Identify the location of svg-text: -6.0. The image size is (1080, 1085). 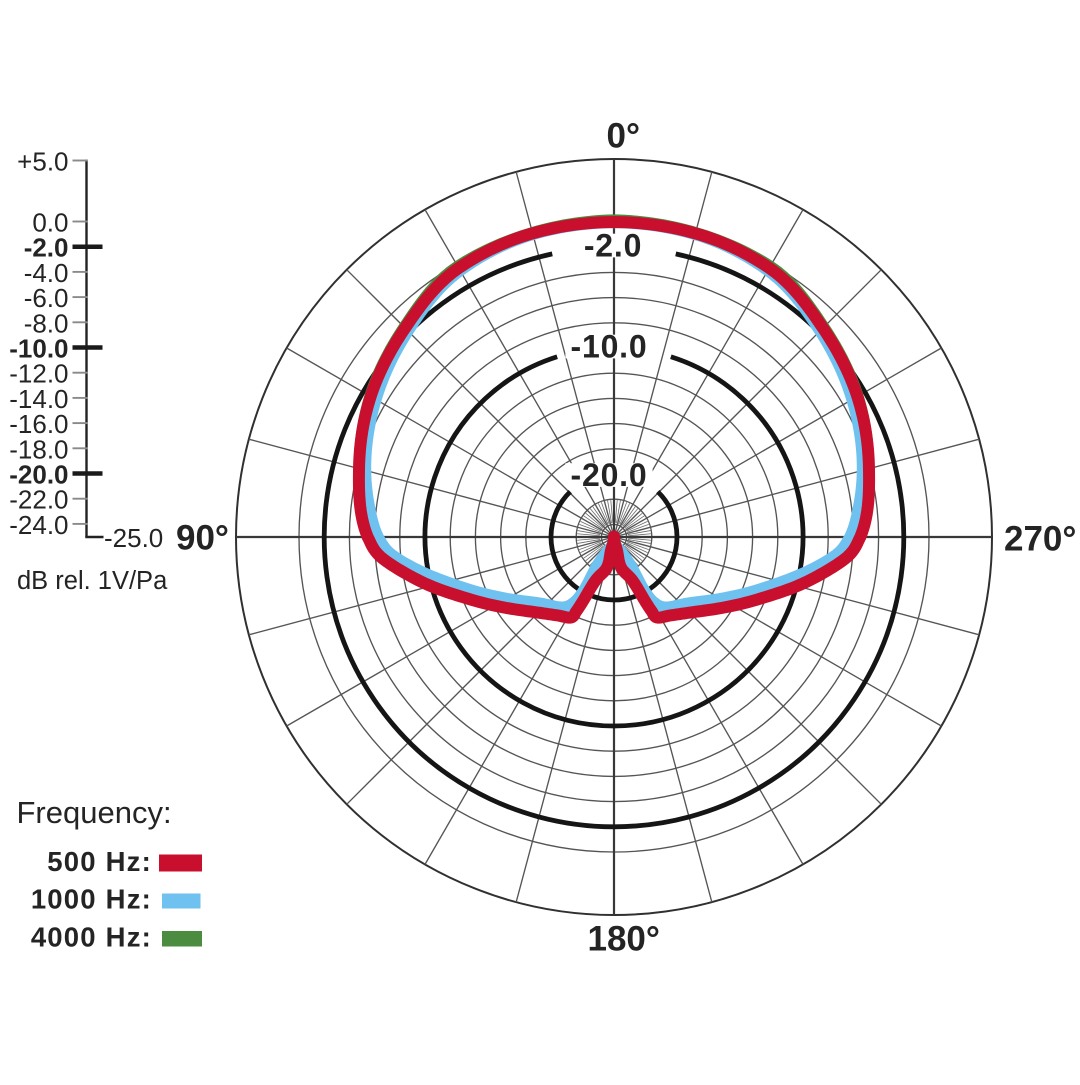
(46, 298).